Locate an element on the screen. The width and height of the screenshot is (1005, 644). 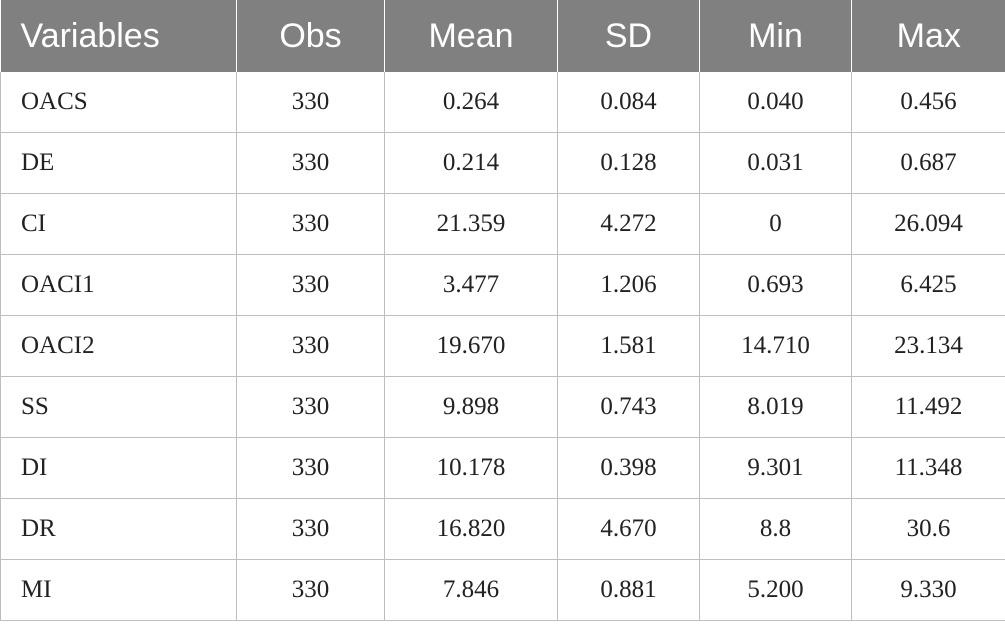
cell-variable: DE is located at coordinates (118, 163).